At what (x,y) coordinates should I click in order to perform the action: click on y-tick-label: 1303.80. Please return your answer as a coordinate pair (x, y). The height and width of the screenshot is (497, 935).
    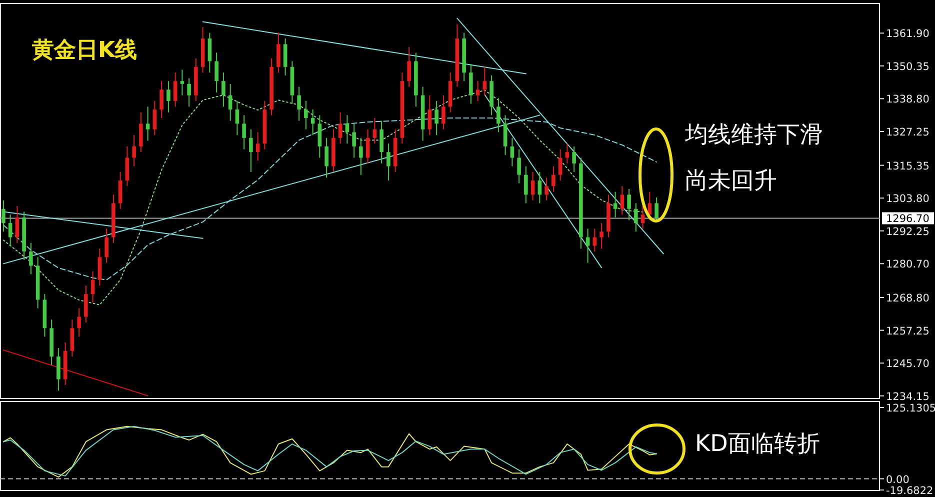
    Looking at the image, I should click on (908, 199).